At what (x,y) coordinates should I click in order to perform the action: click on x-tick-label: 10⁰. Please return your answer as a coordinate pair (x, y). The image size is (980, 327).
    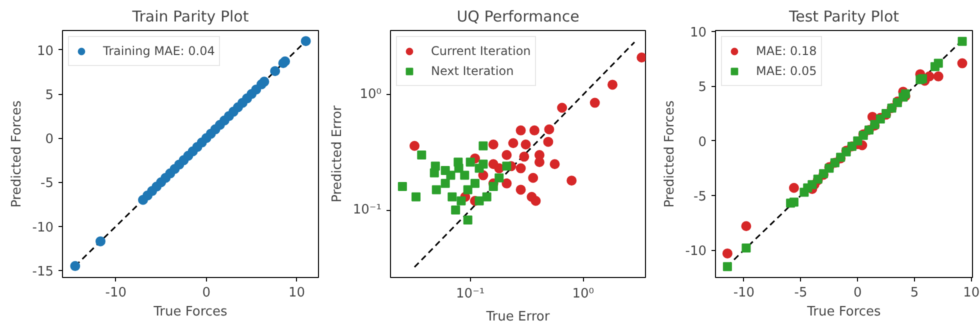
    Looking at the image, I should click on (583, 294).